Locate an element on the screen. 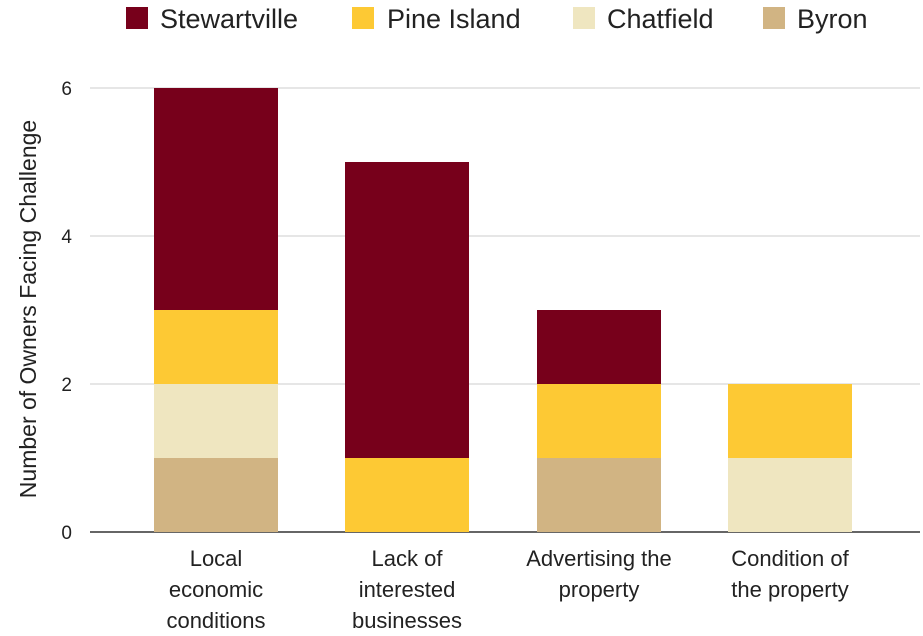 This screenshot has width=923, height=636. x-category-label: Condition of the property is located at coordinates (790, 574).